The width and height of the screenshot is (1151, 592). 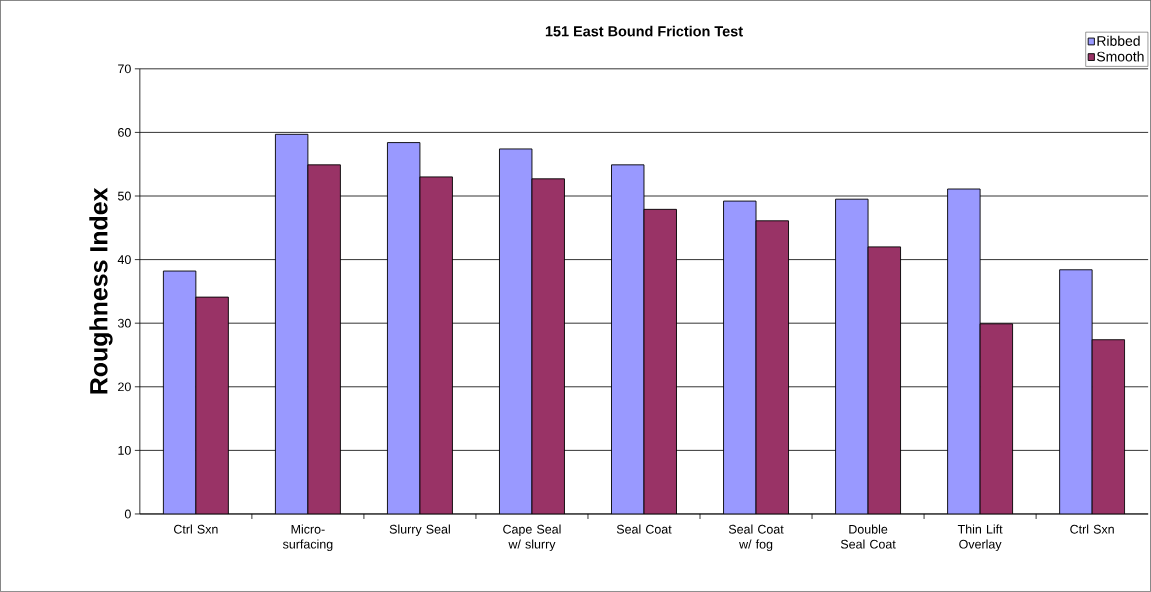 What do you see at coordinates (124, 387) in the screenshot?
I see `y-tick-label: 20` at bounding box center [124, 387].